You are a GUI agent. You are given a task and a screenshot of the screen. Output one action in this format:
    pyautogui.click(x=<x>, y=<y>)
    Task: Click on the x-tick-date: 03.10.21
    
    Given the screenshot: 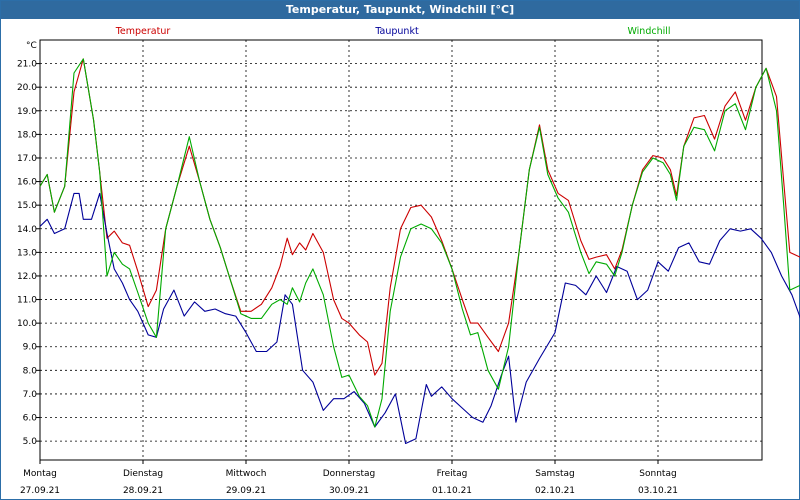 What is the action you would take?
    pyautogui.click(x=658, y=491)
    